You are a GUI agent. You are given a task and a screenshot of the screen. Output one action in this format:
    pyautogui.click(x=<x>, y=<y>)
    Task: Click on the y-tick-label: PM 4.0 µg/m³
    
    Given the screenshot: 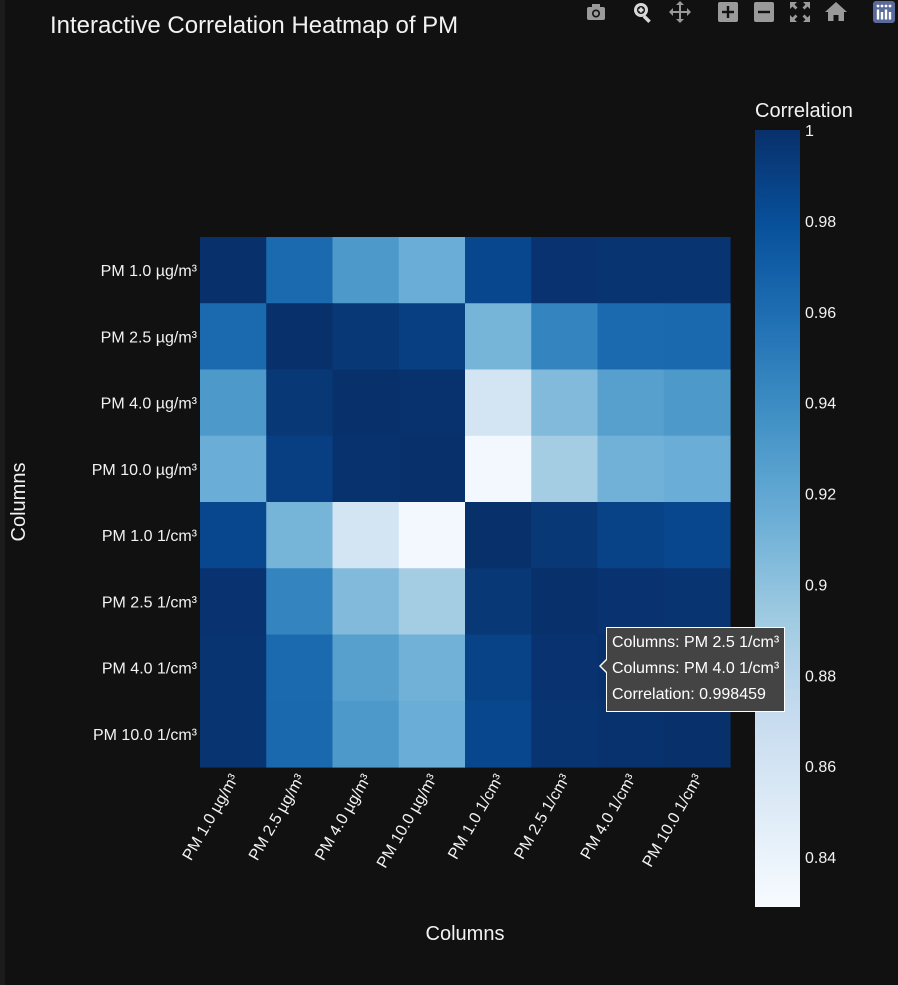 What is the action you would take?
    pyautogui.click(x=149, y=404)
    